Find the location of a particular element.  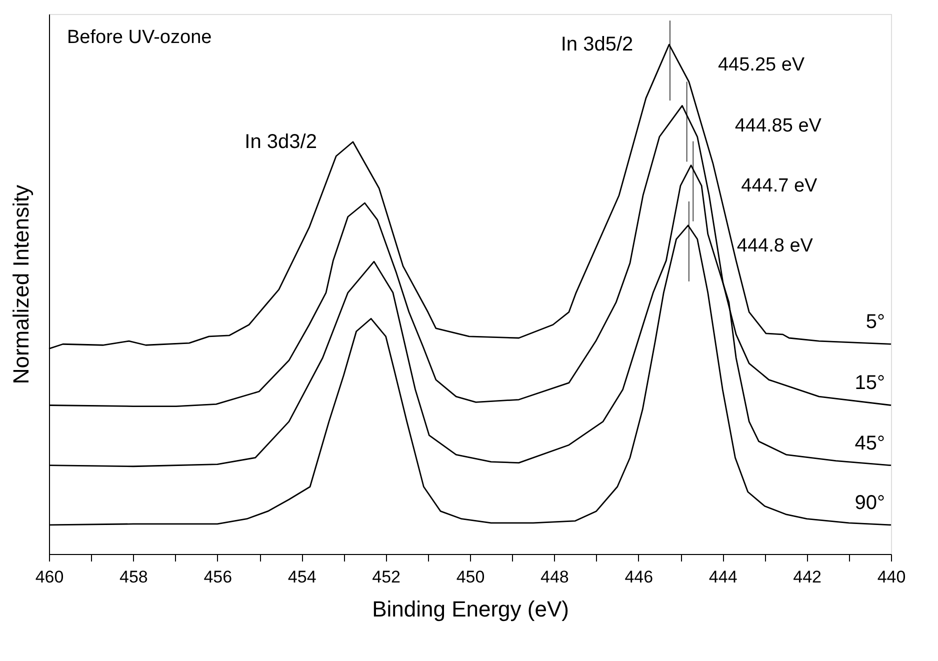

x-tick-label: 446 is located at coordinates (639, 577).